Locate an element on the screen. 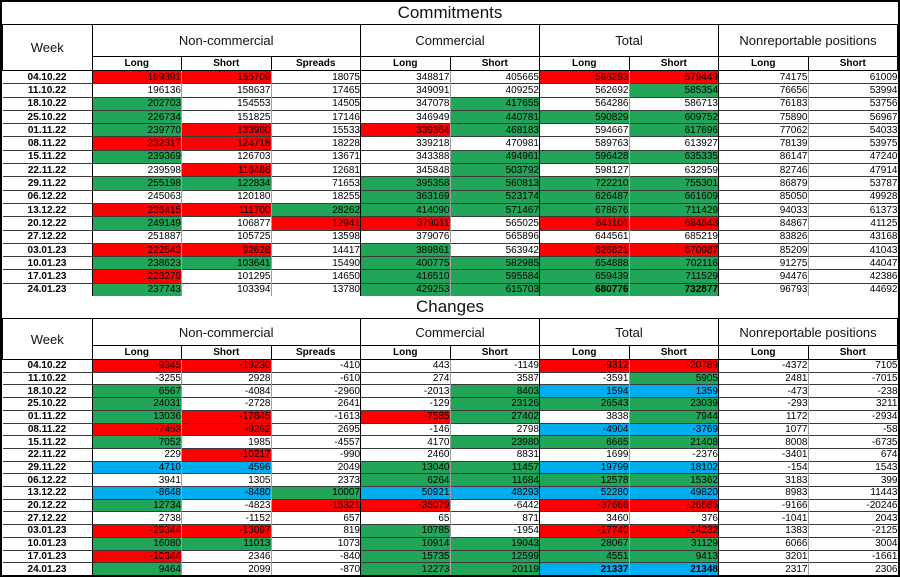 The height and width of the screenshot is (577, 900). value-cell: -1149 is located at coordinates (495, 366).